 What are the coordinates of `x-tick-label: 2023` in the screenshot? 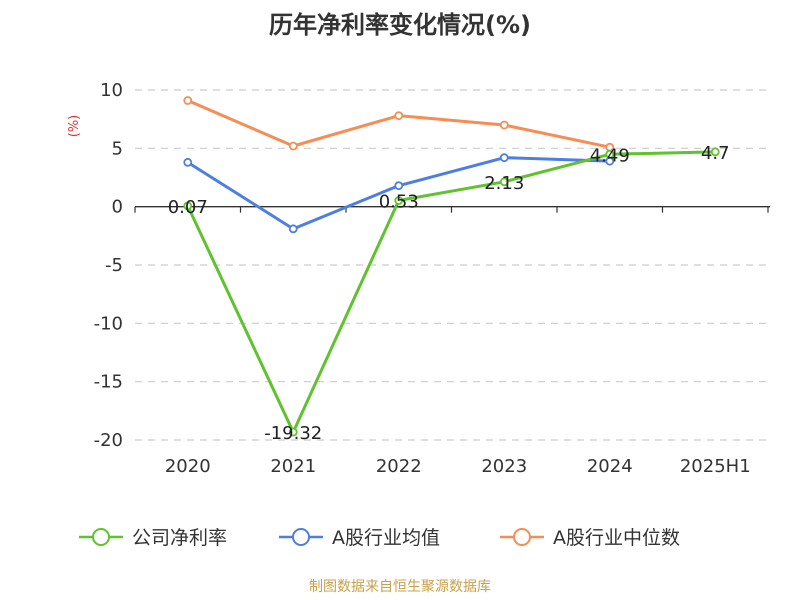 It's located at (504, 466).